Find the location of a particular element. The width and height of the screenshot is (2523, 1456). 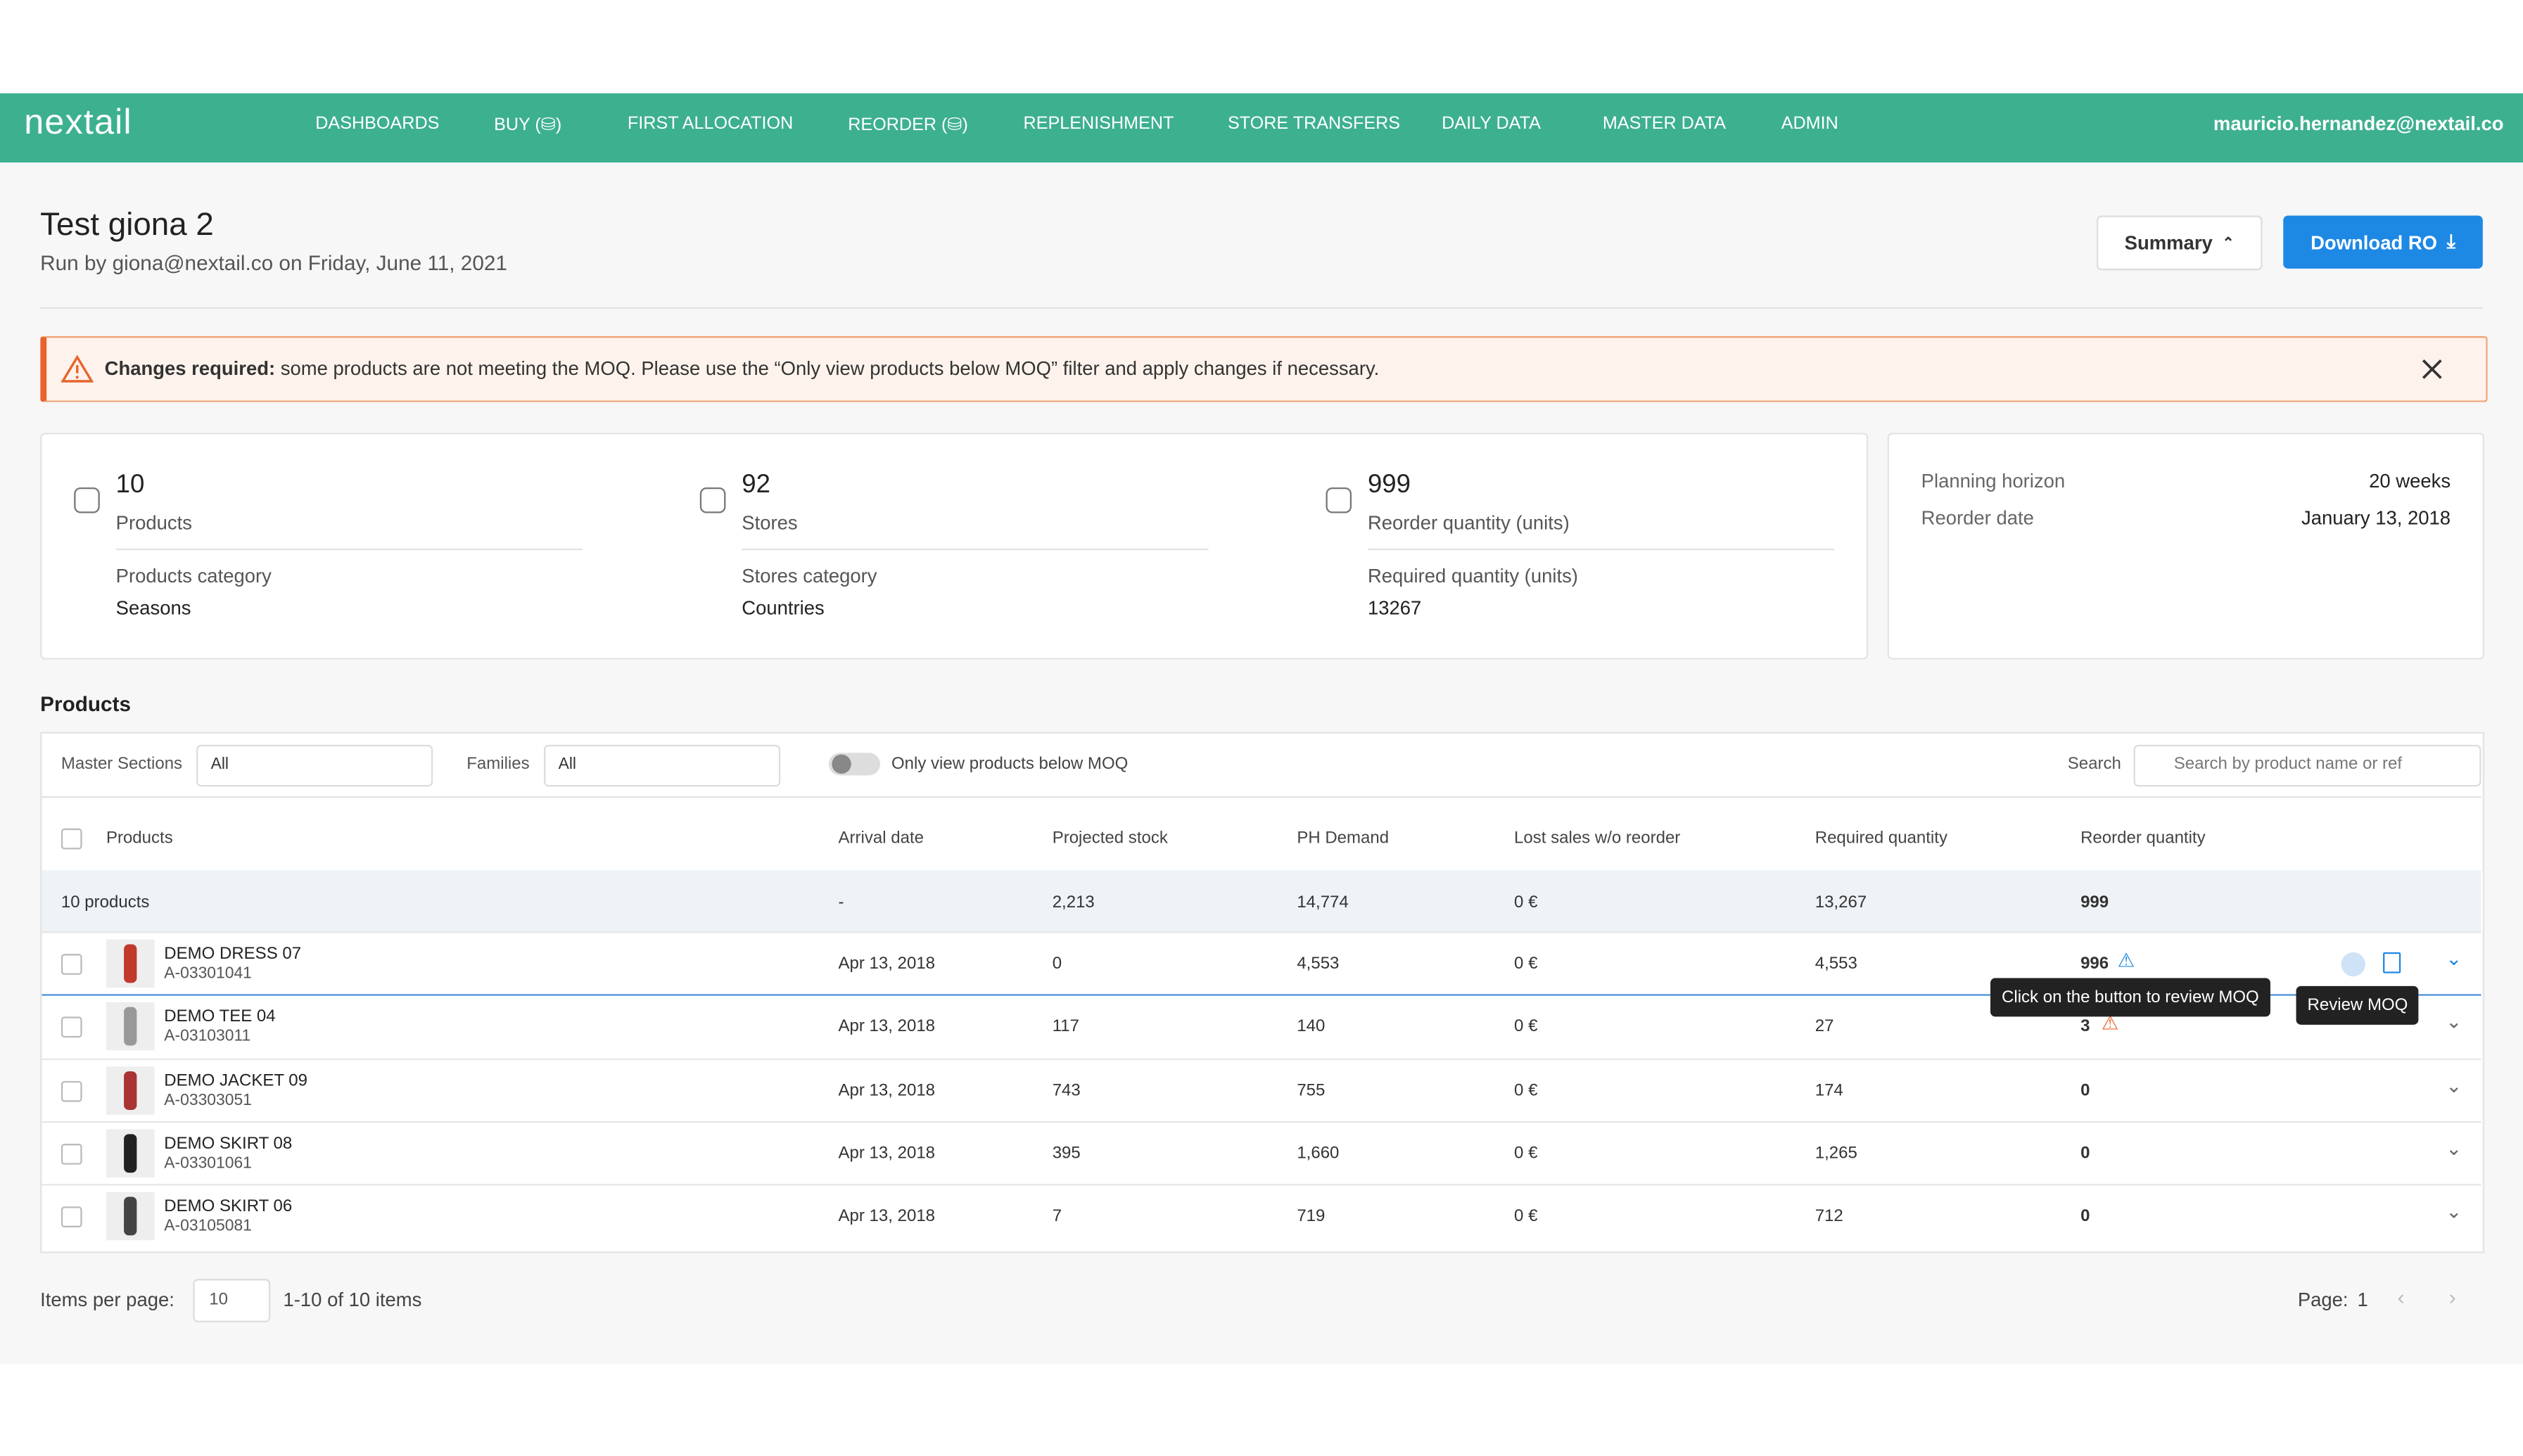

download-label: Download RO is located at coordinates (2375, 242).